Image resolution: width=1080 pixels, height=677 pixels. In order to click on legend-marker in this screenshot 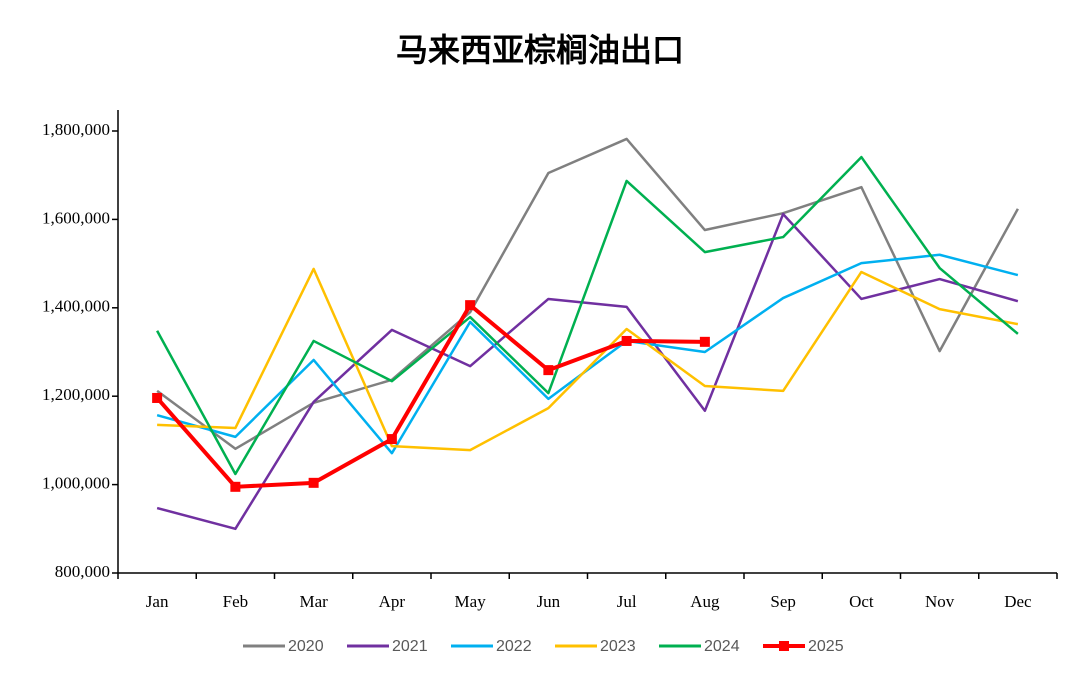, I will do `click(784, 646)`.